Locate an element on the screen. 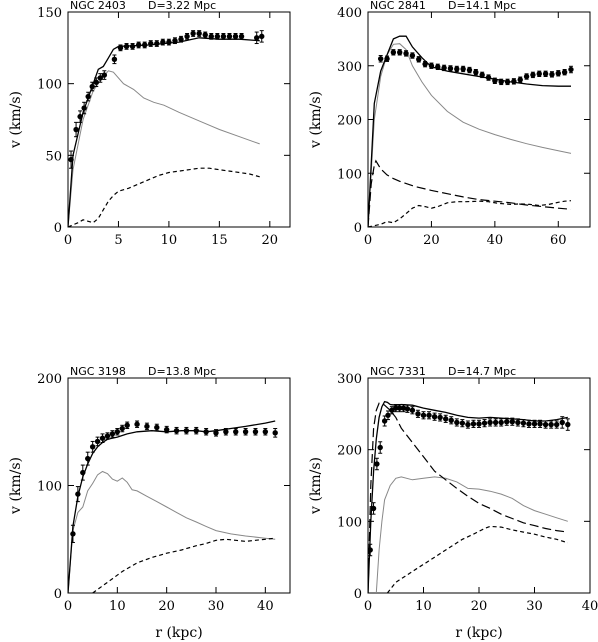  gas-model-curve is located at coordinates (470, 213).